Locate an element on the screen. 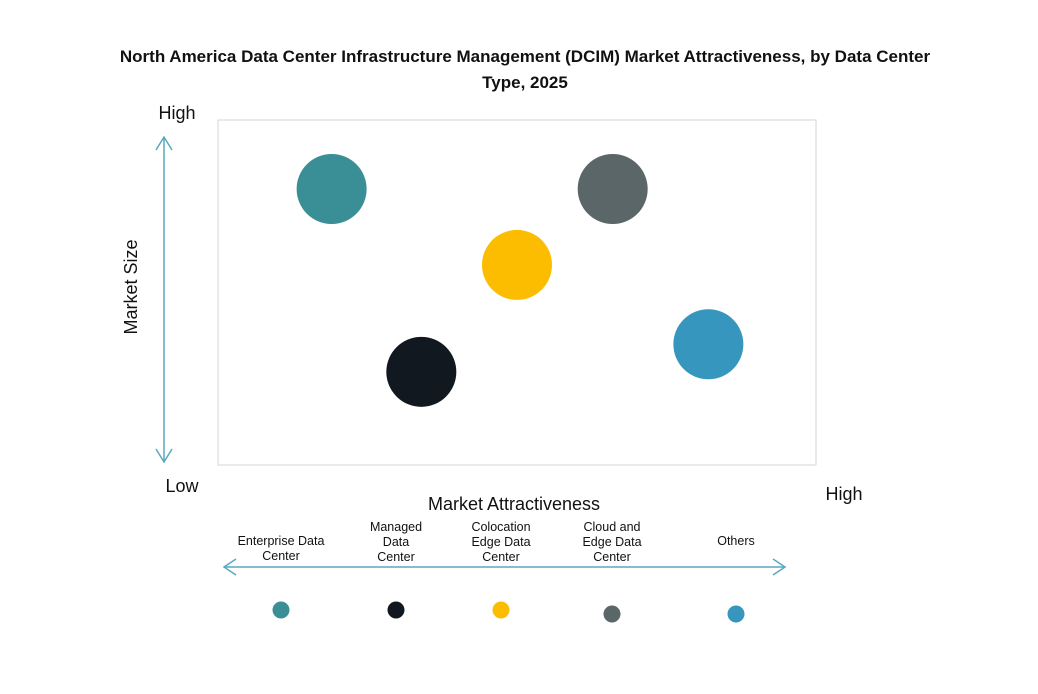 The image size is (1038, 694). x-high-label: High is located at coordinates (843, 494).